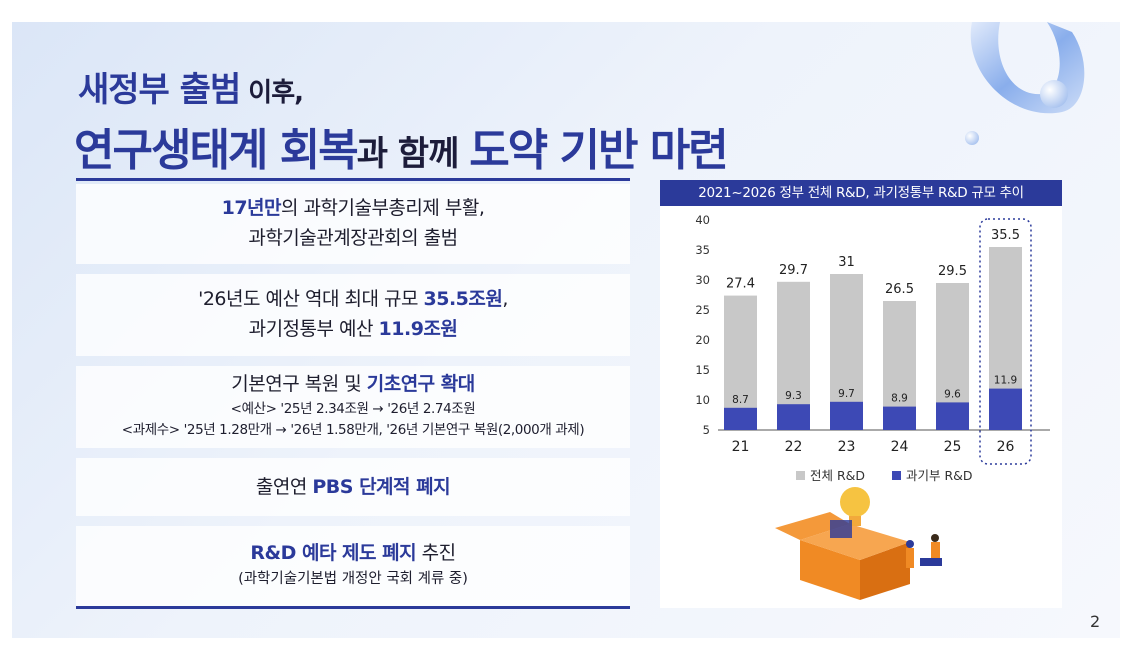  I want to click on data-label-ministry: 9.7, so click(846, 394).